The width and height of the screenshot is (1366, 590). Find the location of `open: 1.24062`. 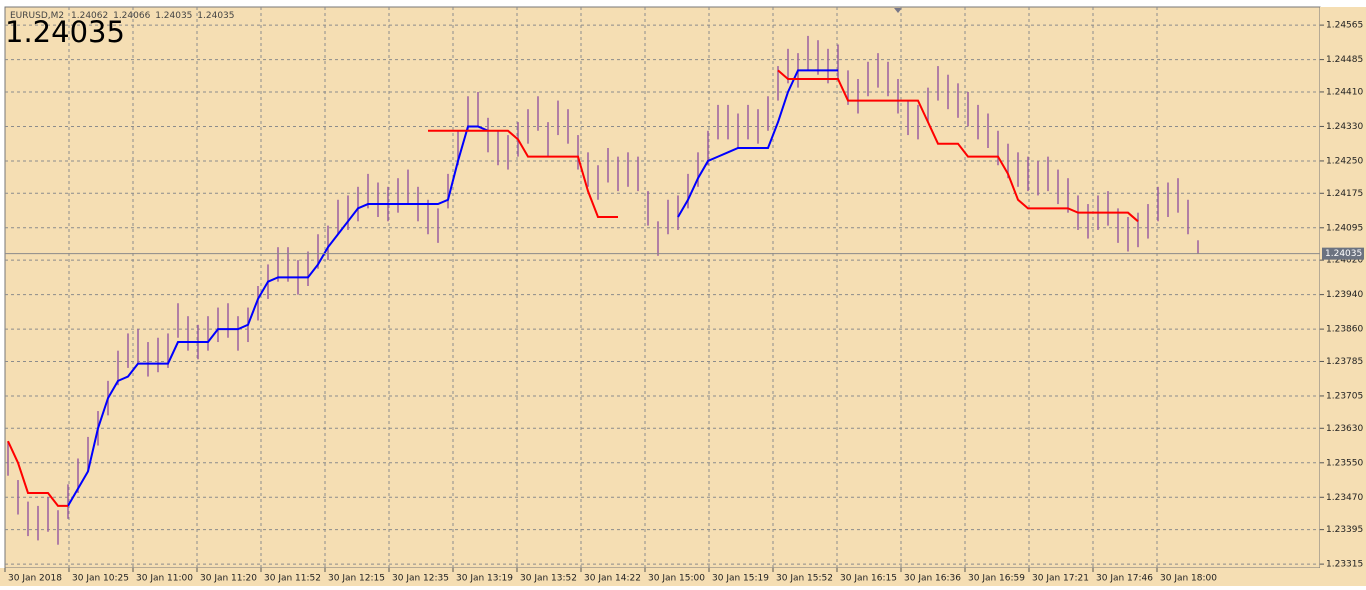

open: 1.24062 is located at coordinates (89, 16).